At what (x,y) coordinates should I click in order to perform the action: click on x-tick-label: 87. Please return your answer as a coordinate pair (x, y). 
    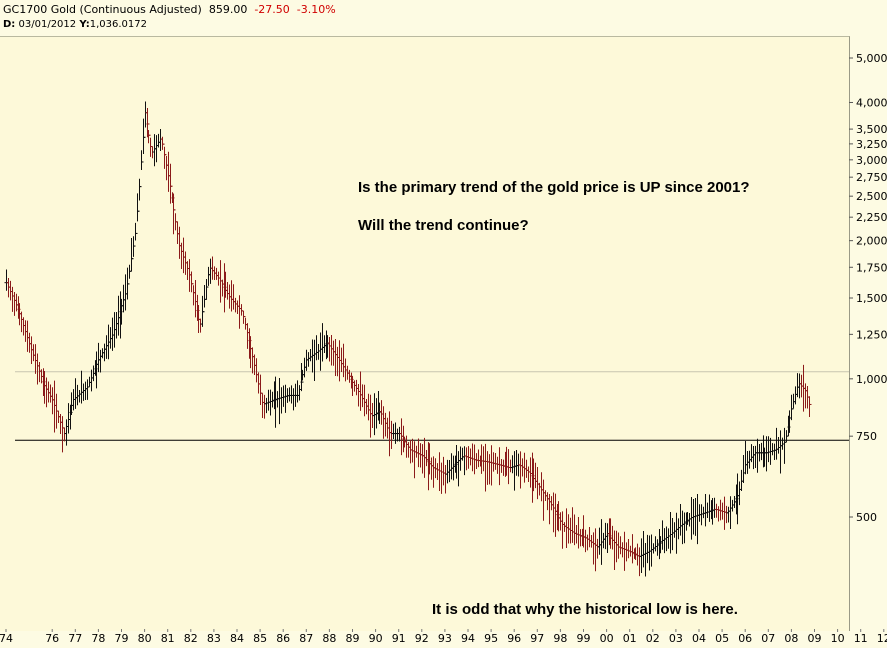
    Looking at the image, I should click on (306, 638).